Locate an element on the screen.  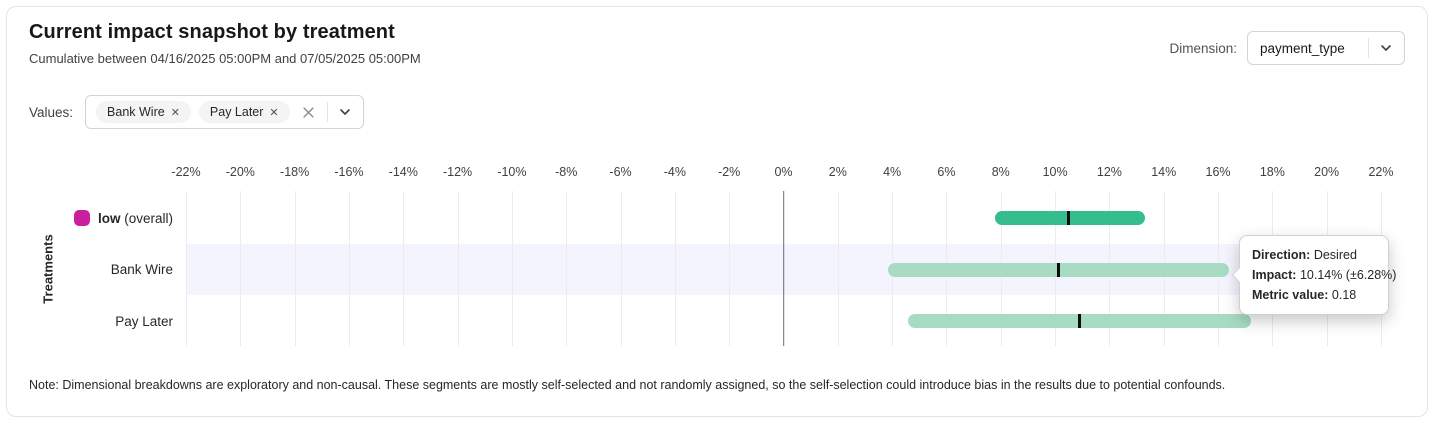
axis-tick-label: 8% is located at coordinates (1000, 172).